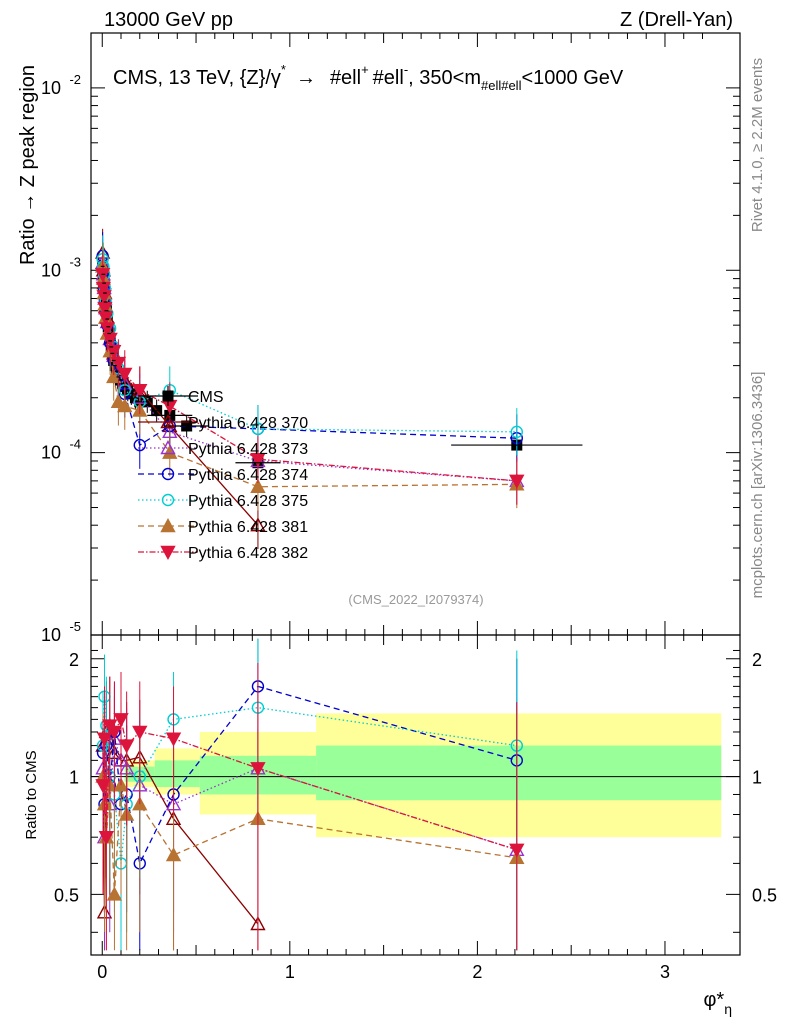 The height and width of the screenshot is (1024, 786). I want to click on ratio-tick-label-right: 0.5, so click(764, 895).